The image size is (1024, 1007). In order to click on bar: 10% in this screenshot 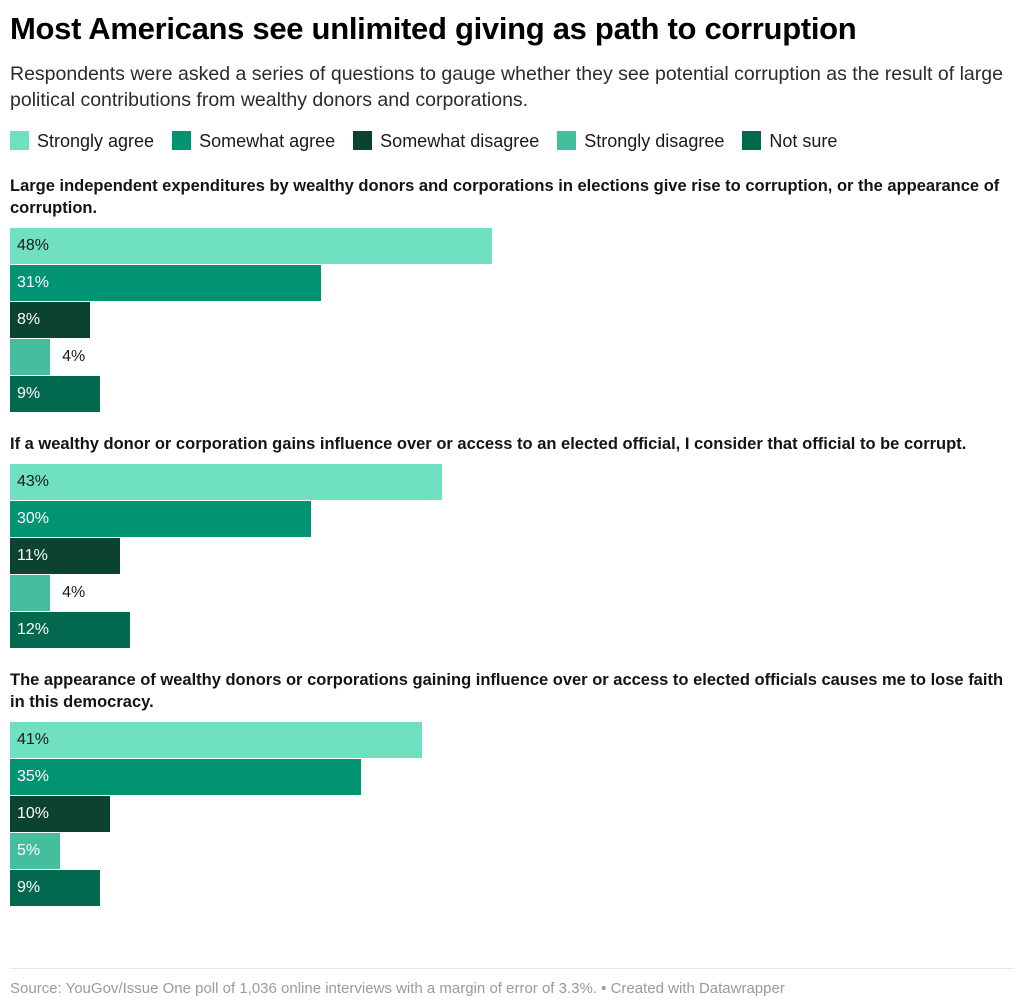, I will do `click(60, 814)`.